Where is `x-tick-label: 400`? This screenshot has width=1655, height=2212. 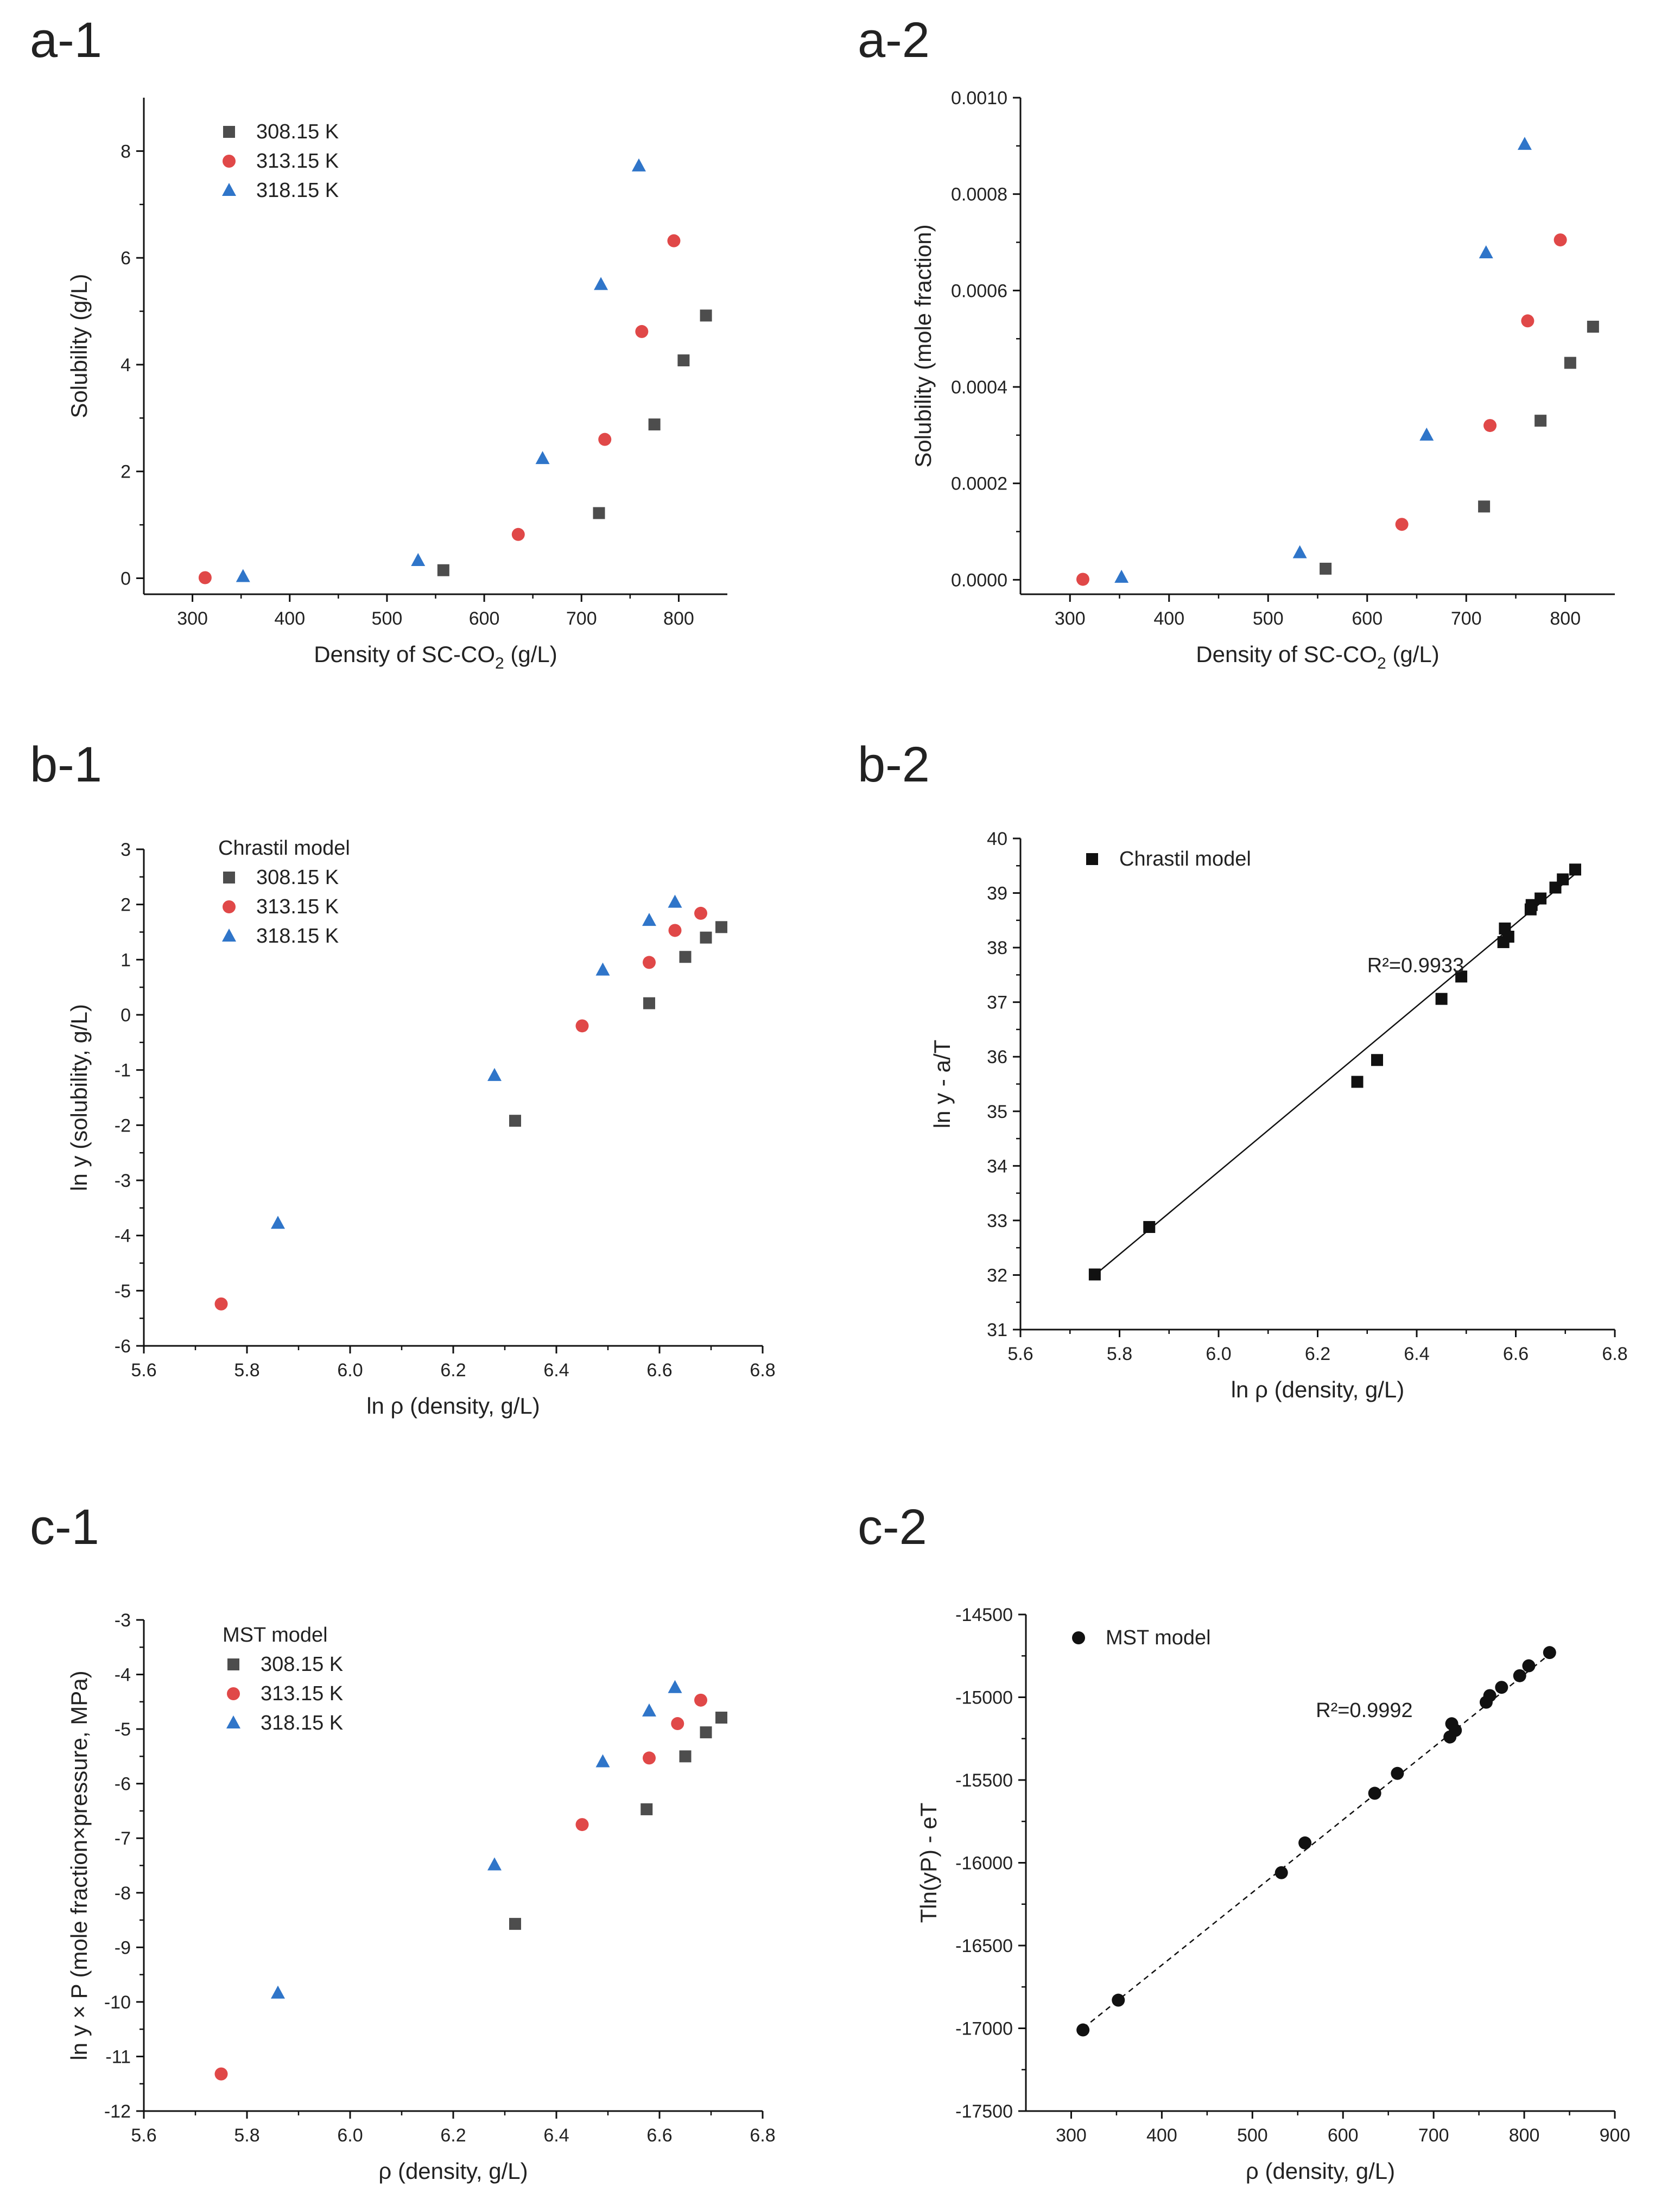 x-tick-label: 400 is located at coordinates (1169, 618).